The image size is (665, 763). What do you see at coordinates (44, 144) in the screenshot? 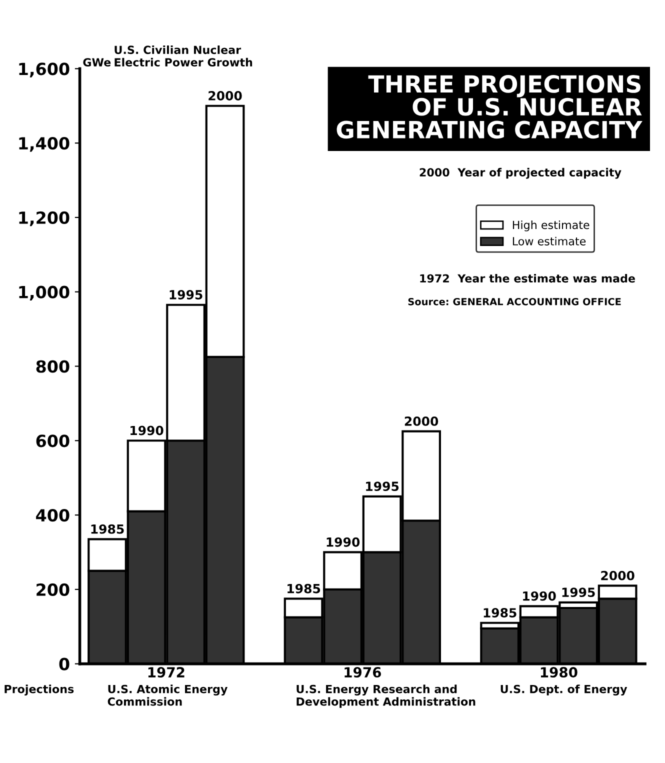
I see `y-tick-label: 1,400` at bounding box center [44, 144].